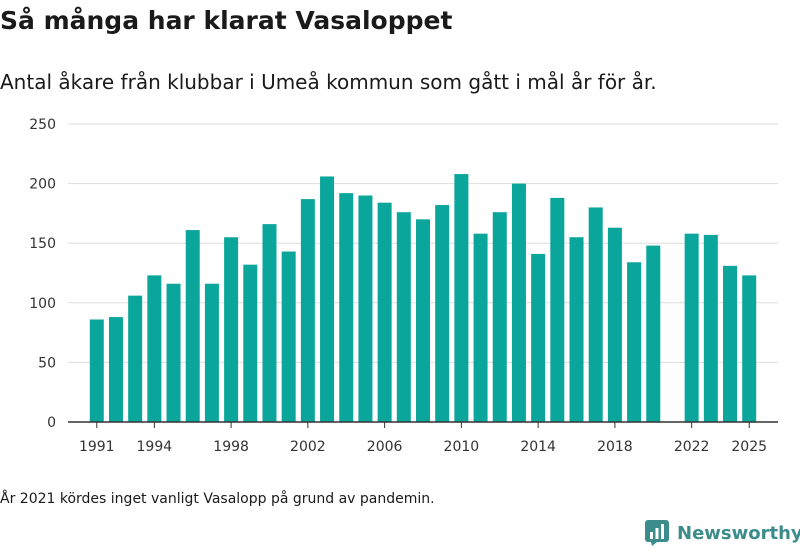 This screenshot has height=550, width=800. Describe the element at coordinates (308, 447) in the screenshot. I see `x-tick-label: 2002` at that location.